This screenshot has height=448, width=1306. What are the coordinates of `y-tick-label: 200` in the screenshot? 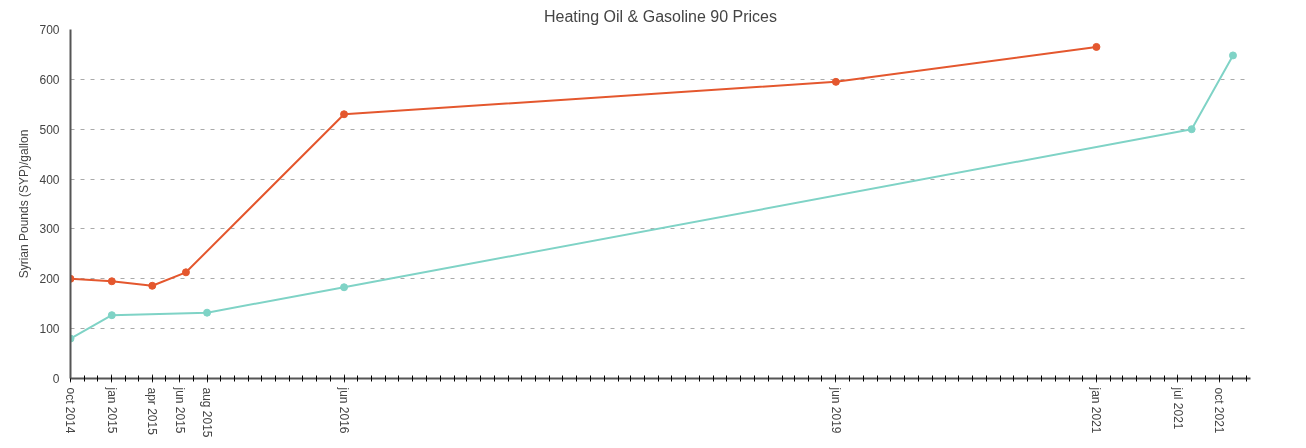 It's located at (49, 279).